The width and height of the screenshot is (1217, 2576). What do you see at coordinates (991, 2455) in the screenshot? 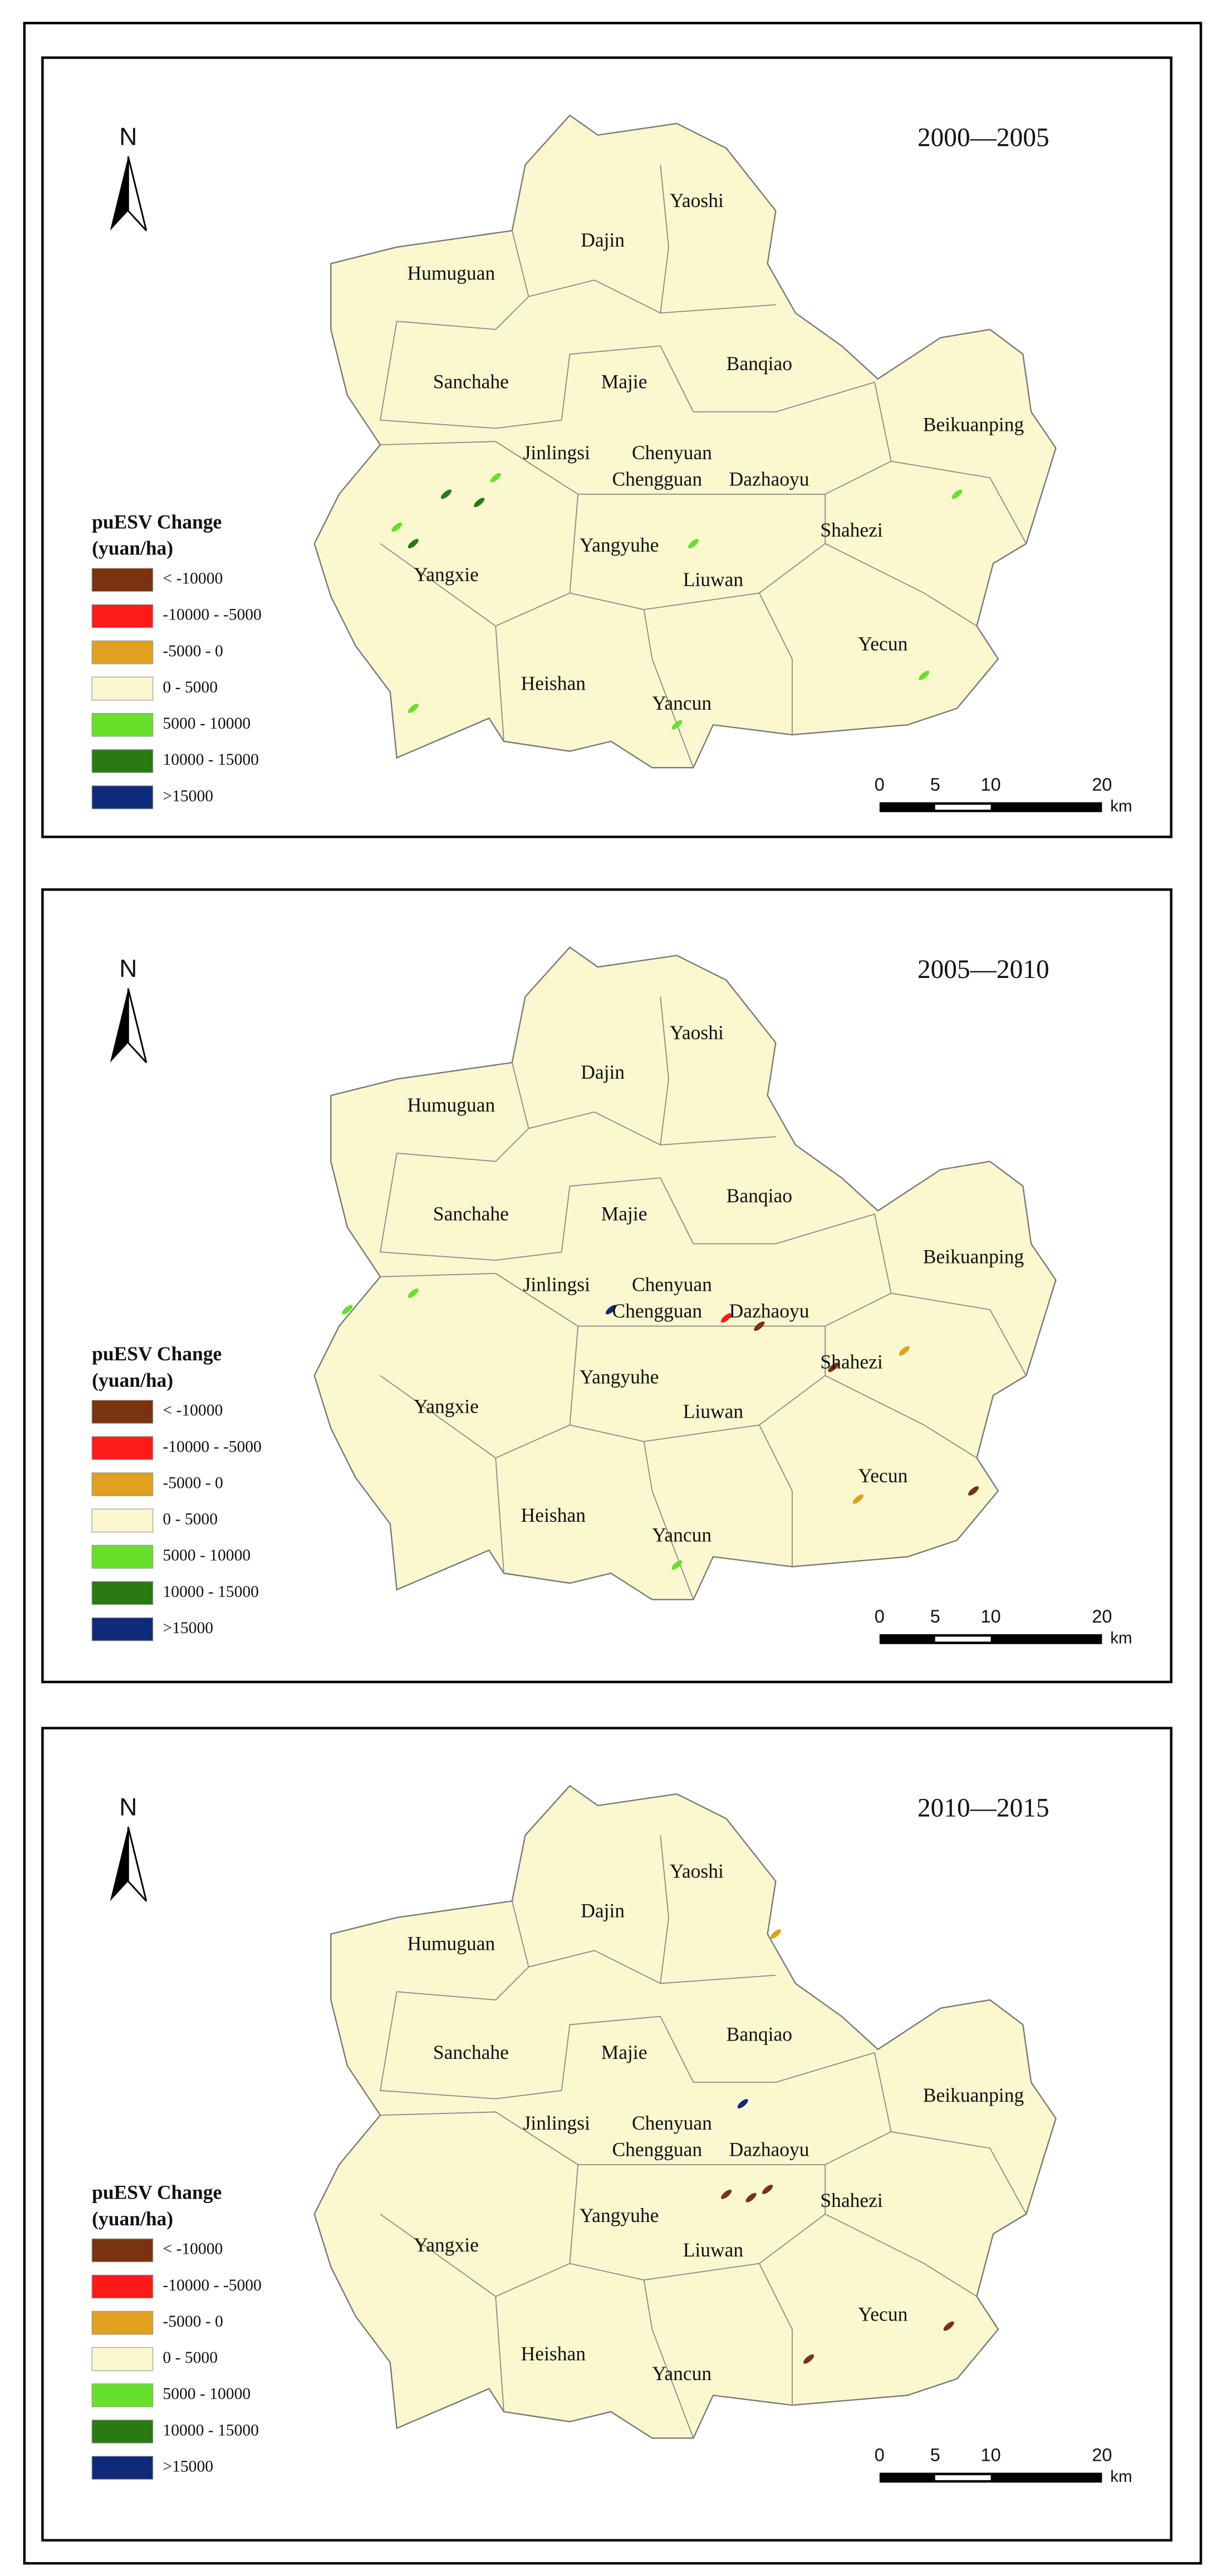
I see `scale-label: 10` at bounding box center [991, 2455].